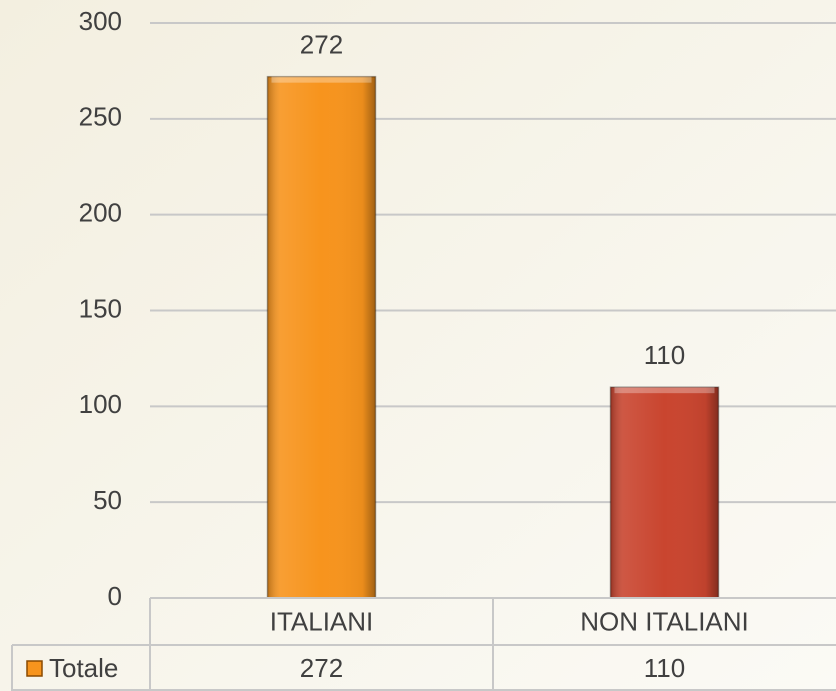 Image resolution: width=836 pixels, height=691 pixels. Describe the element at coordinates (100, 21) in the screenshot. I see `y-tick-label: 300` at that location.